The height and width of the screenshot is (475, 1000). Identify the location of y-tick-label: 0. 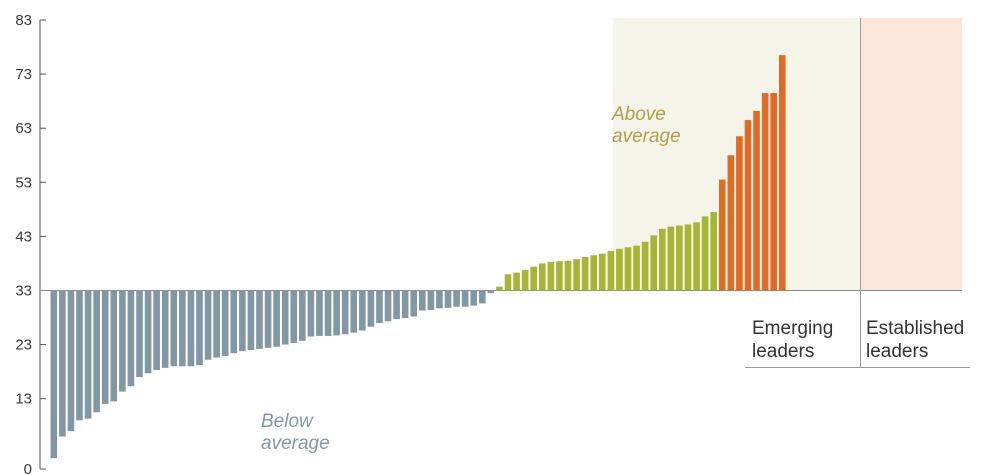
(28, 468).